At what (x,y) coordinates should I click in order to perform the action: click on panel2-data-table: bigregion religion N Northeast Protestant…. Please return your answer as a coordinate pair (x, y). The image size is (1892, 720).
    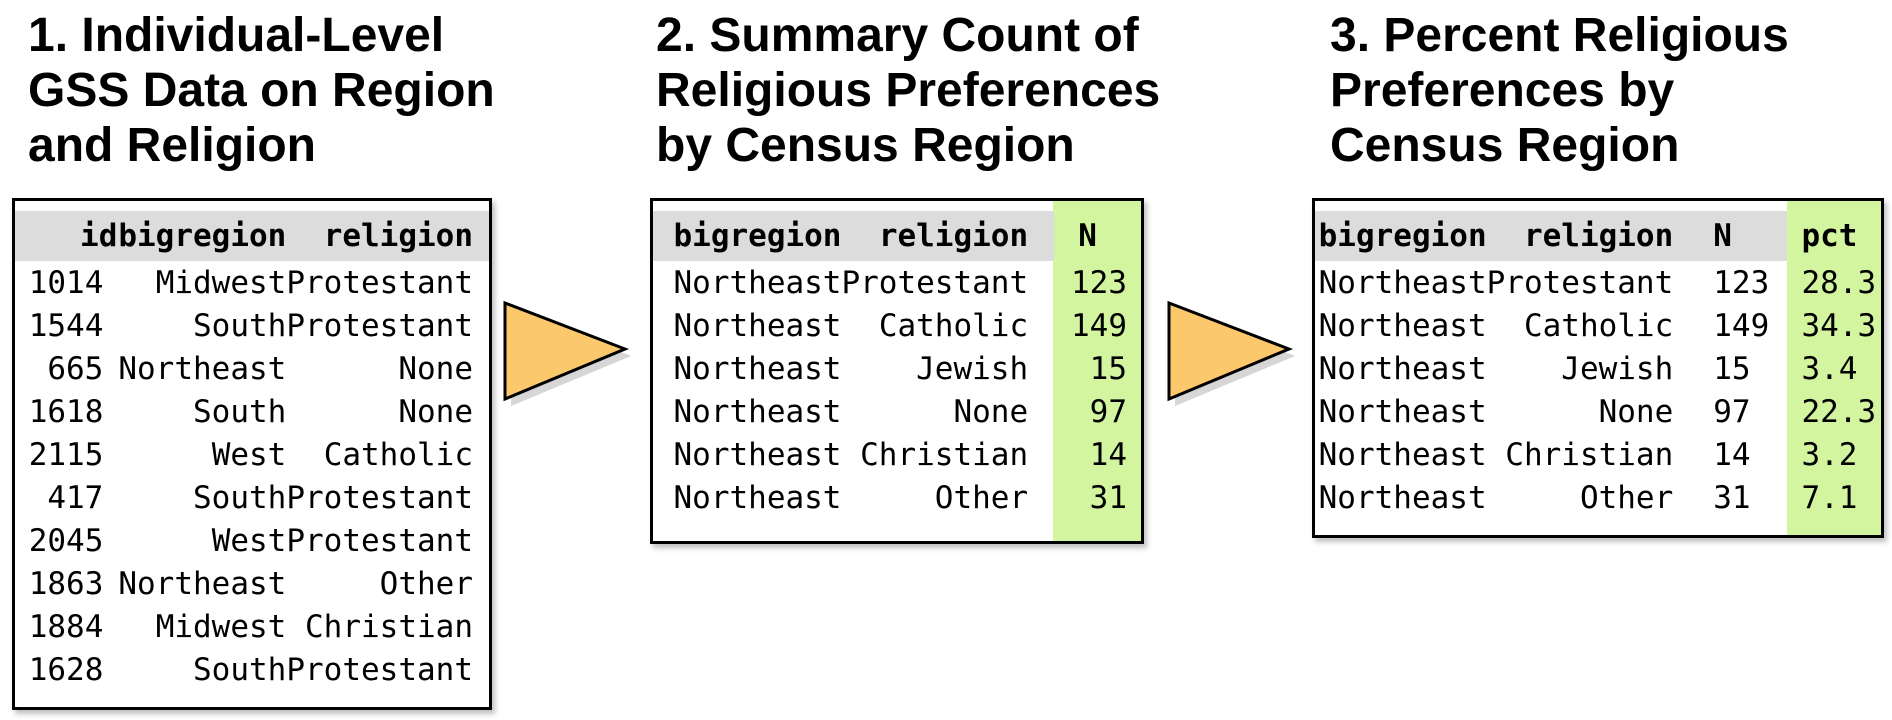
    Looking at the image, I should click on (897, 365).